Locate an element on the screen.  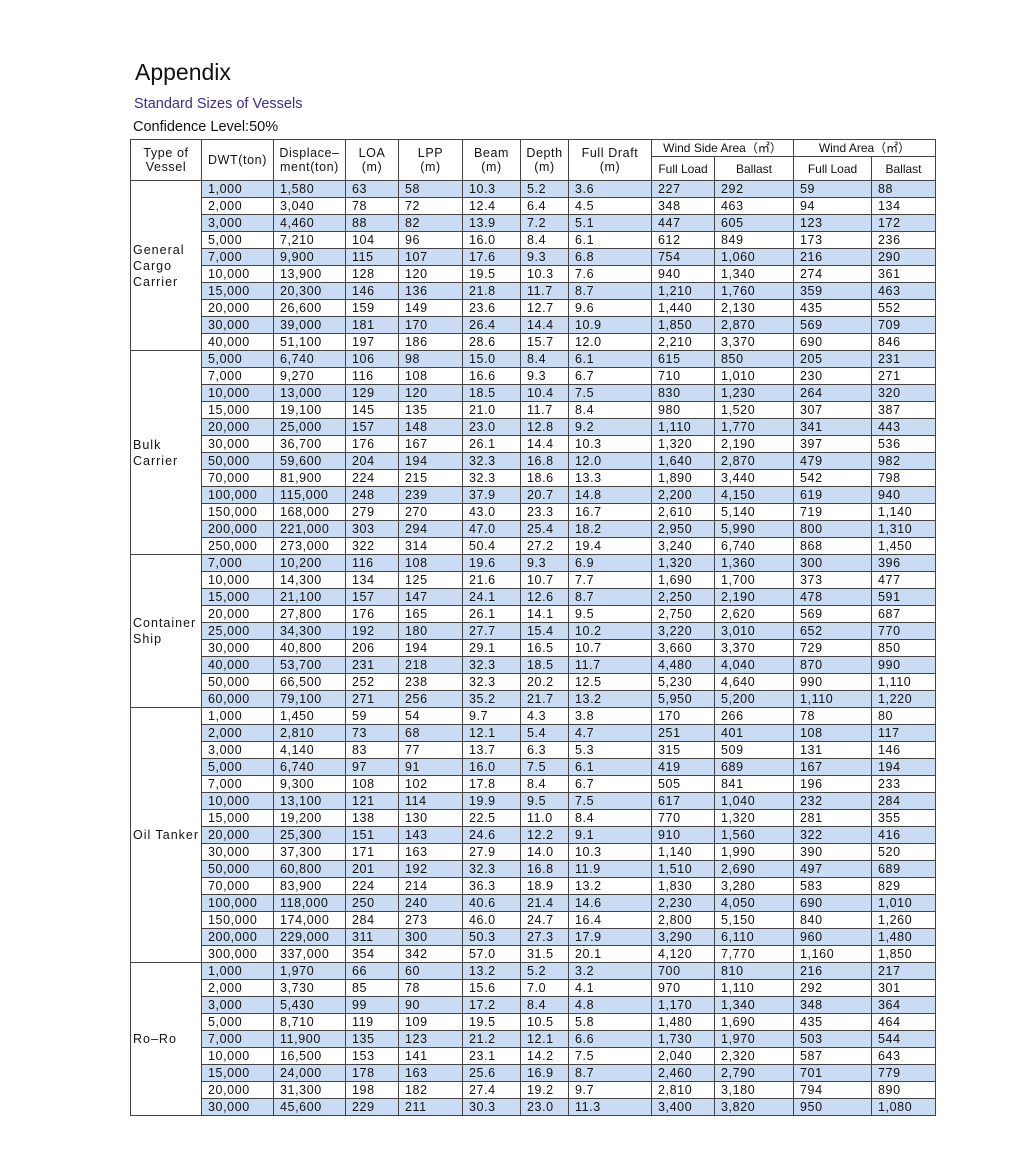
table-row: 2,000 3,730 85 78 15.6 7.0 4.1 970 1,110 292 301 is located at coordinates (533, 988).